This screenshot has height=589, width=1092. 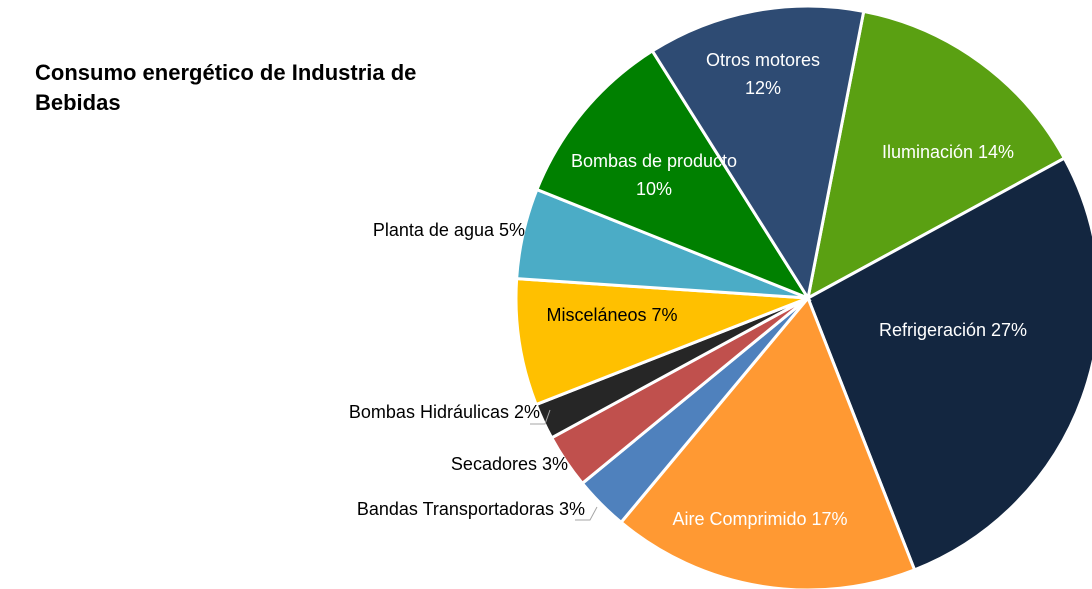 I want to click on data-label: Misceláneos 7%, so click(x=611, y=315).